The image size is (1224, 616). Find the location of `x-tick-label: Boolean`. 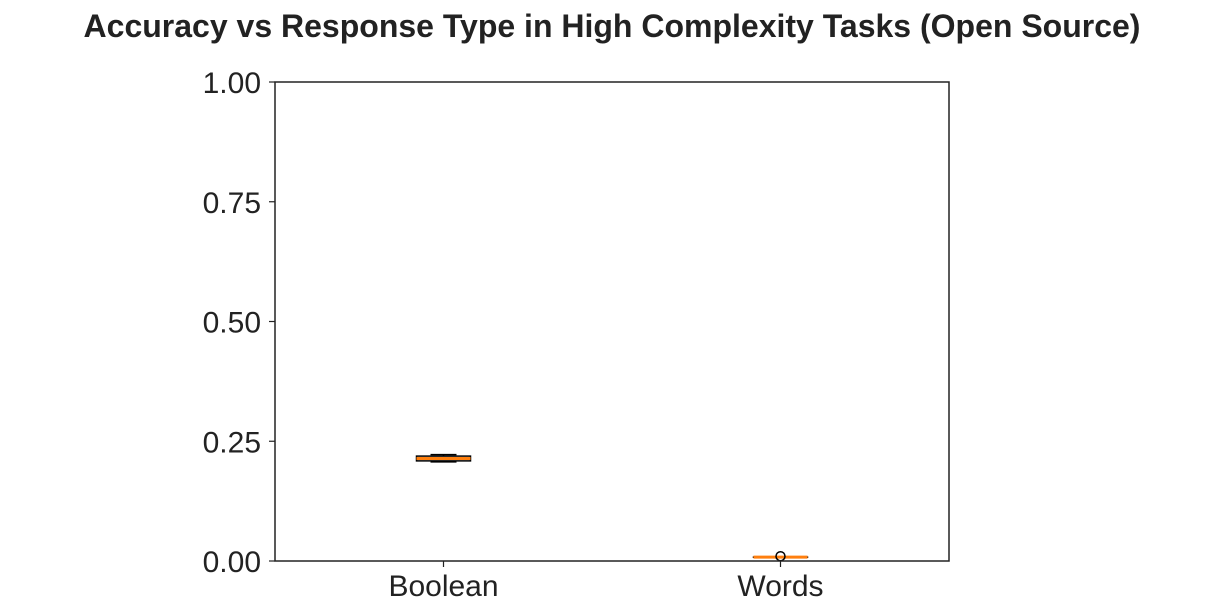

x-tick-label: Boolean is located at coordinates (443, 586).